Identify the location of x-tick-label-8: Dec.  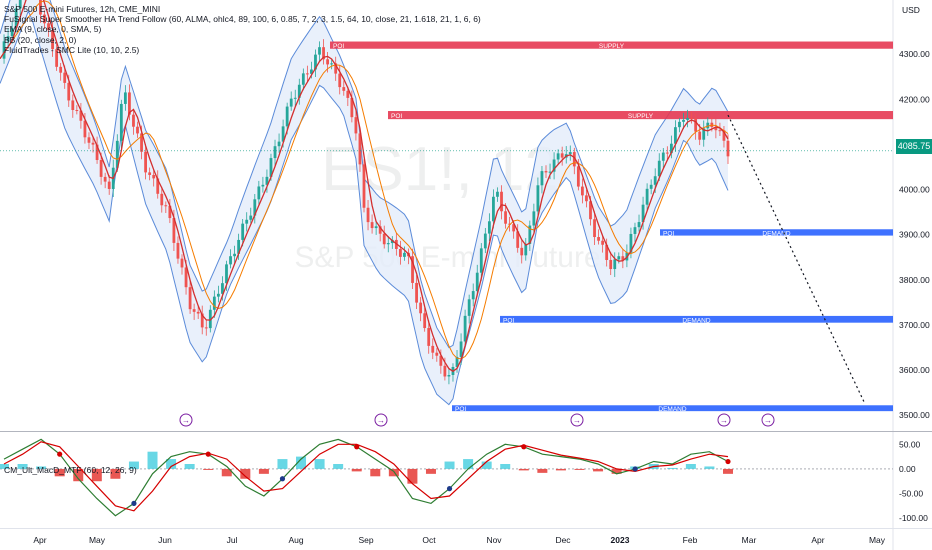
(563, 540).